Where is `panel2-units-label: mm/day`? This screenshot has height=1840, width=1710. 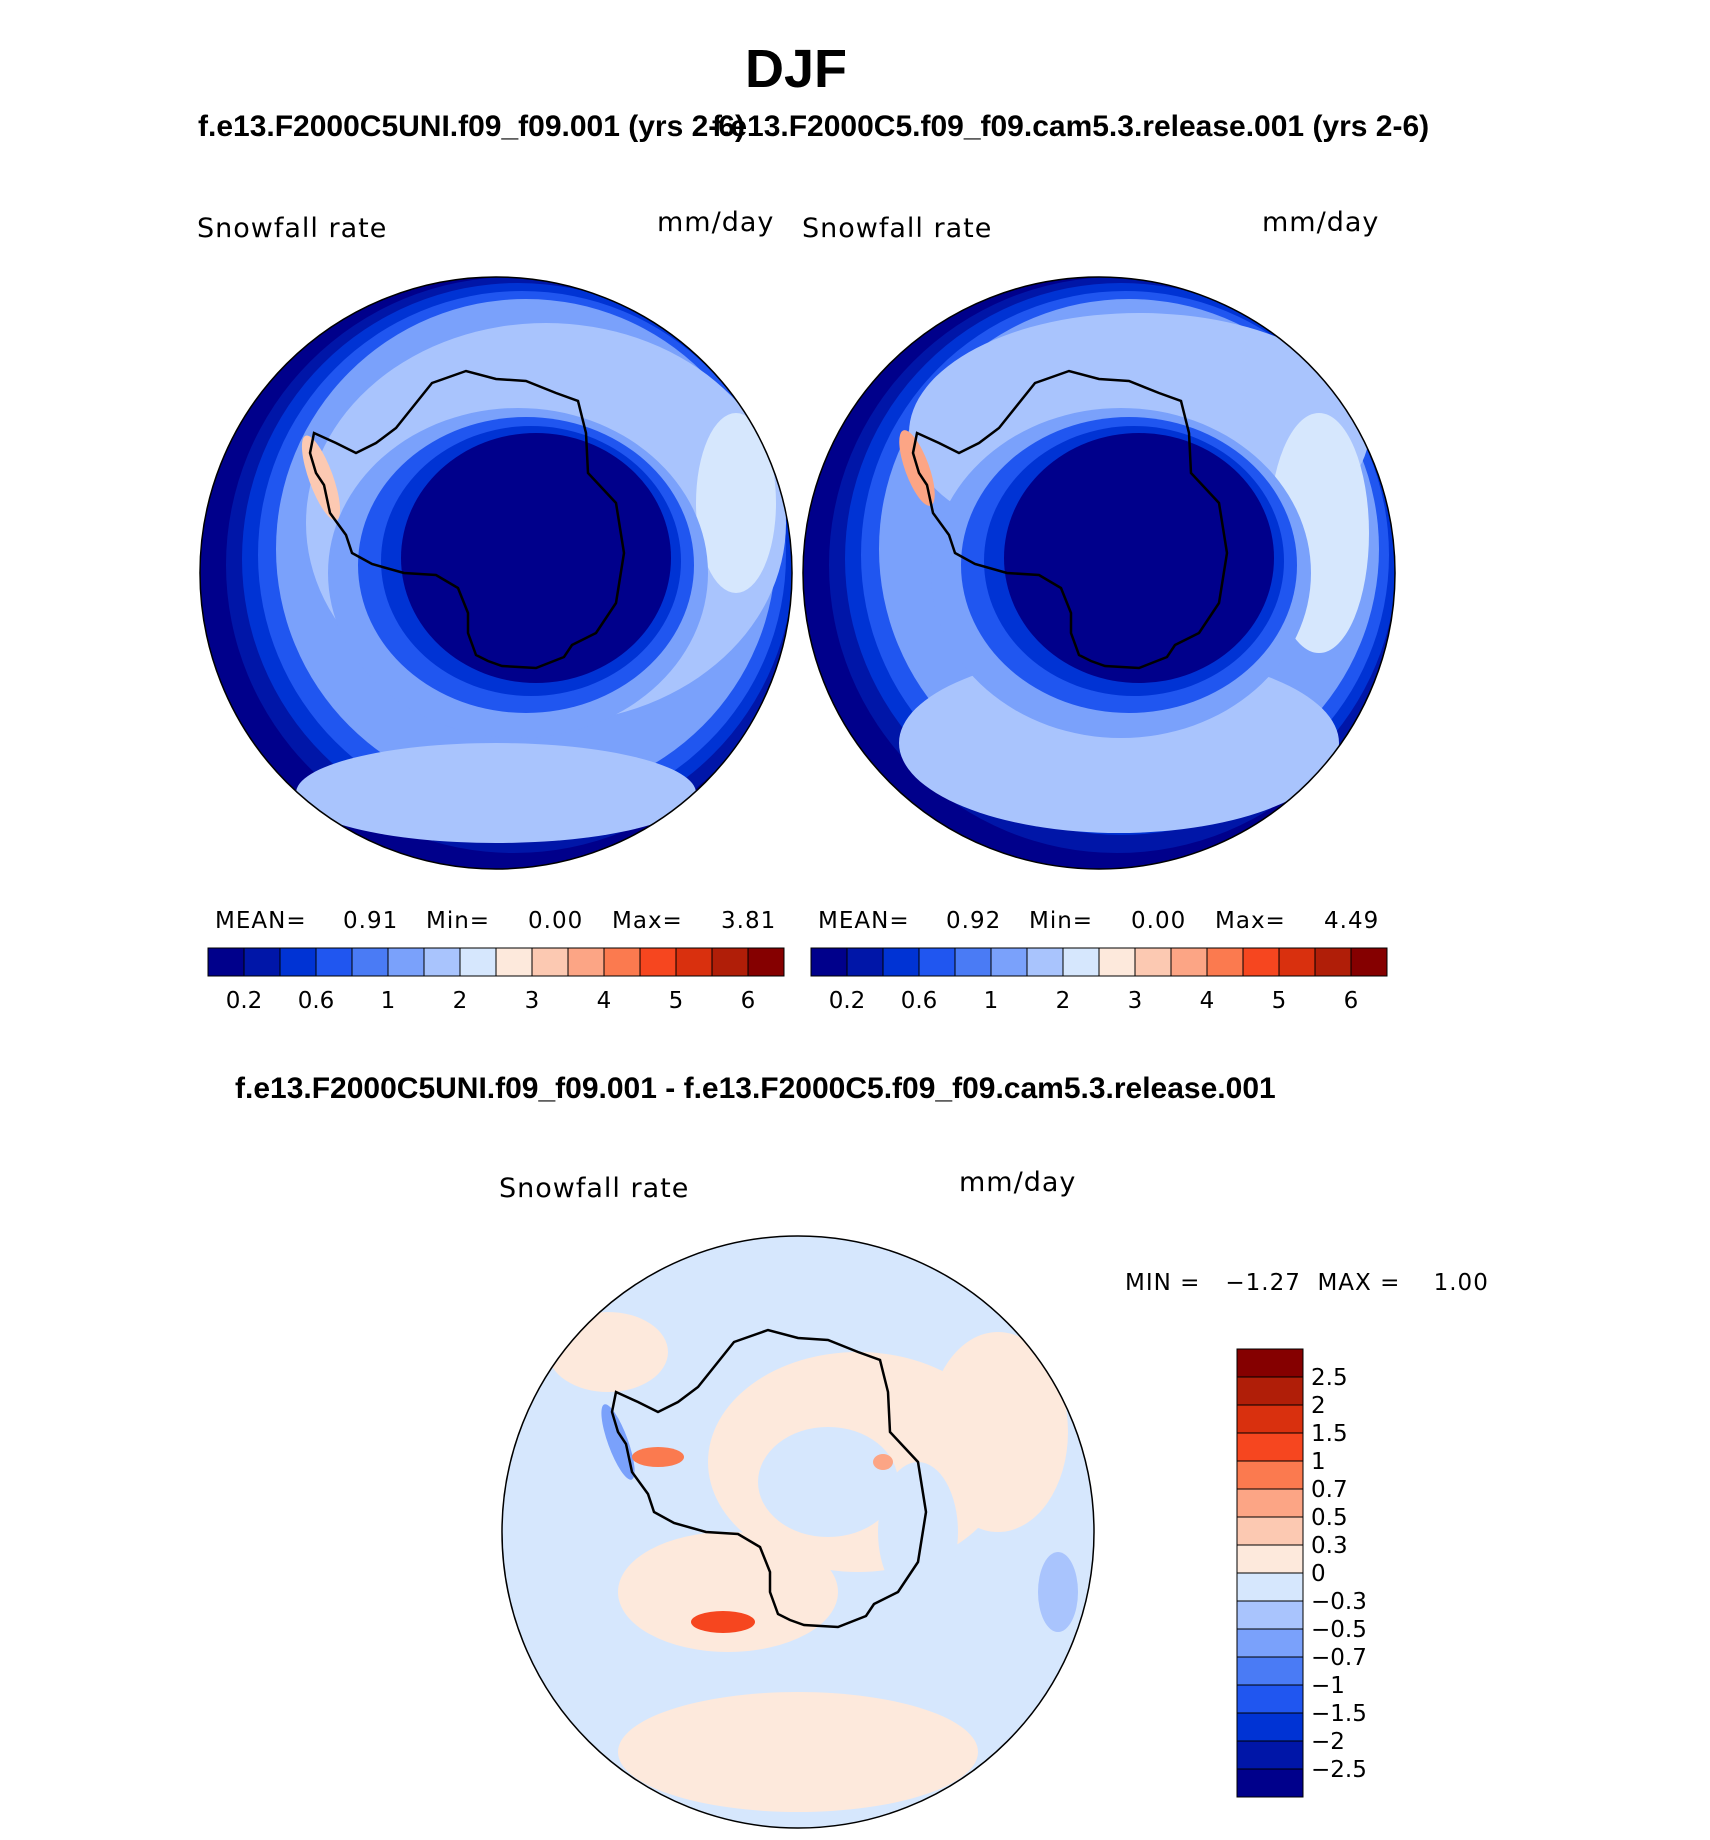 panel2-units-label: mm/day is located at coordinates (1321, 222).